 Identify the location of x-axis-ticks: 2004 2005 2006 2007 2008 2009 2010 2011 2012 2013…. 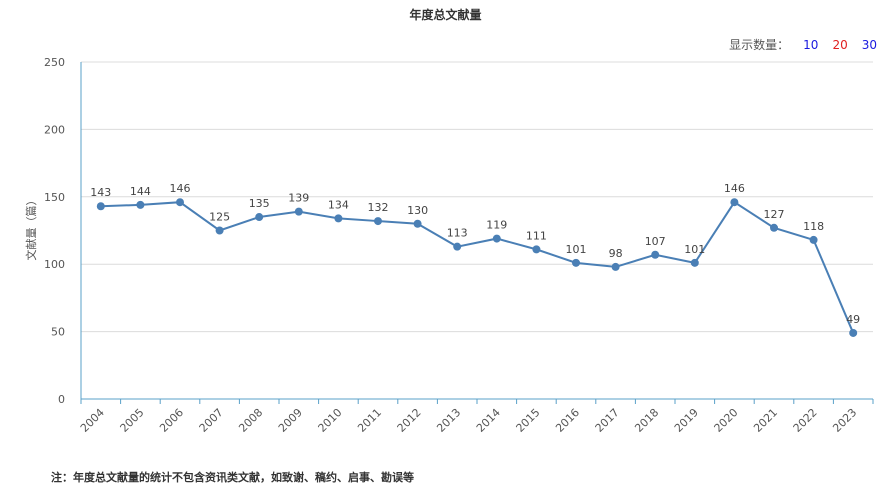
(476, 417).